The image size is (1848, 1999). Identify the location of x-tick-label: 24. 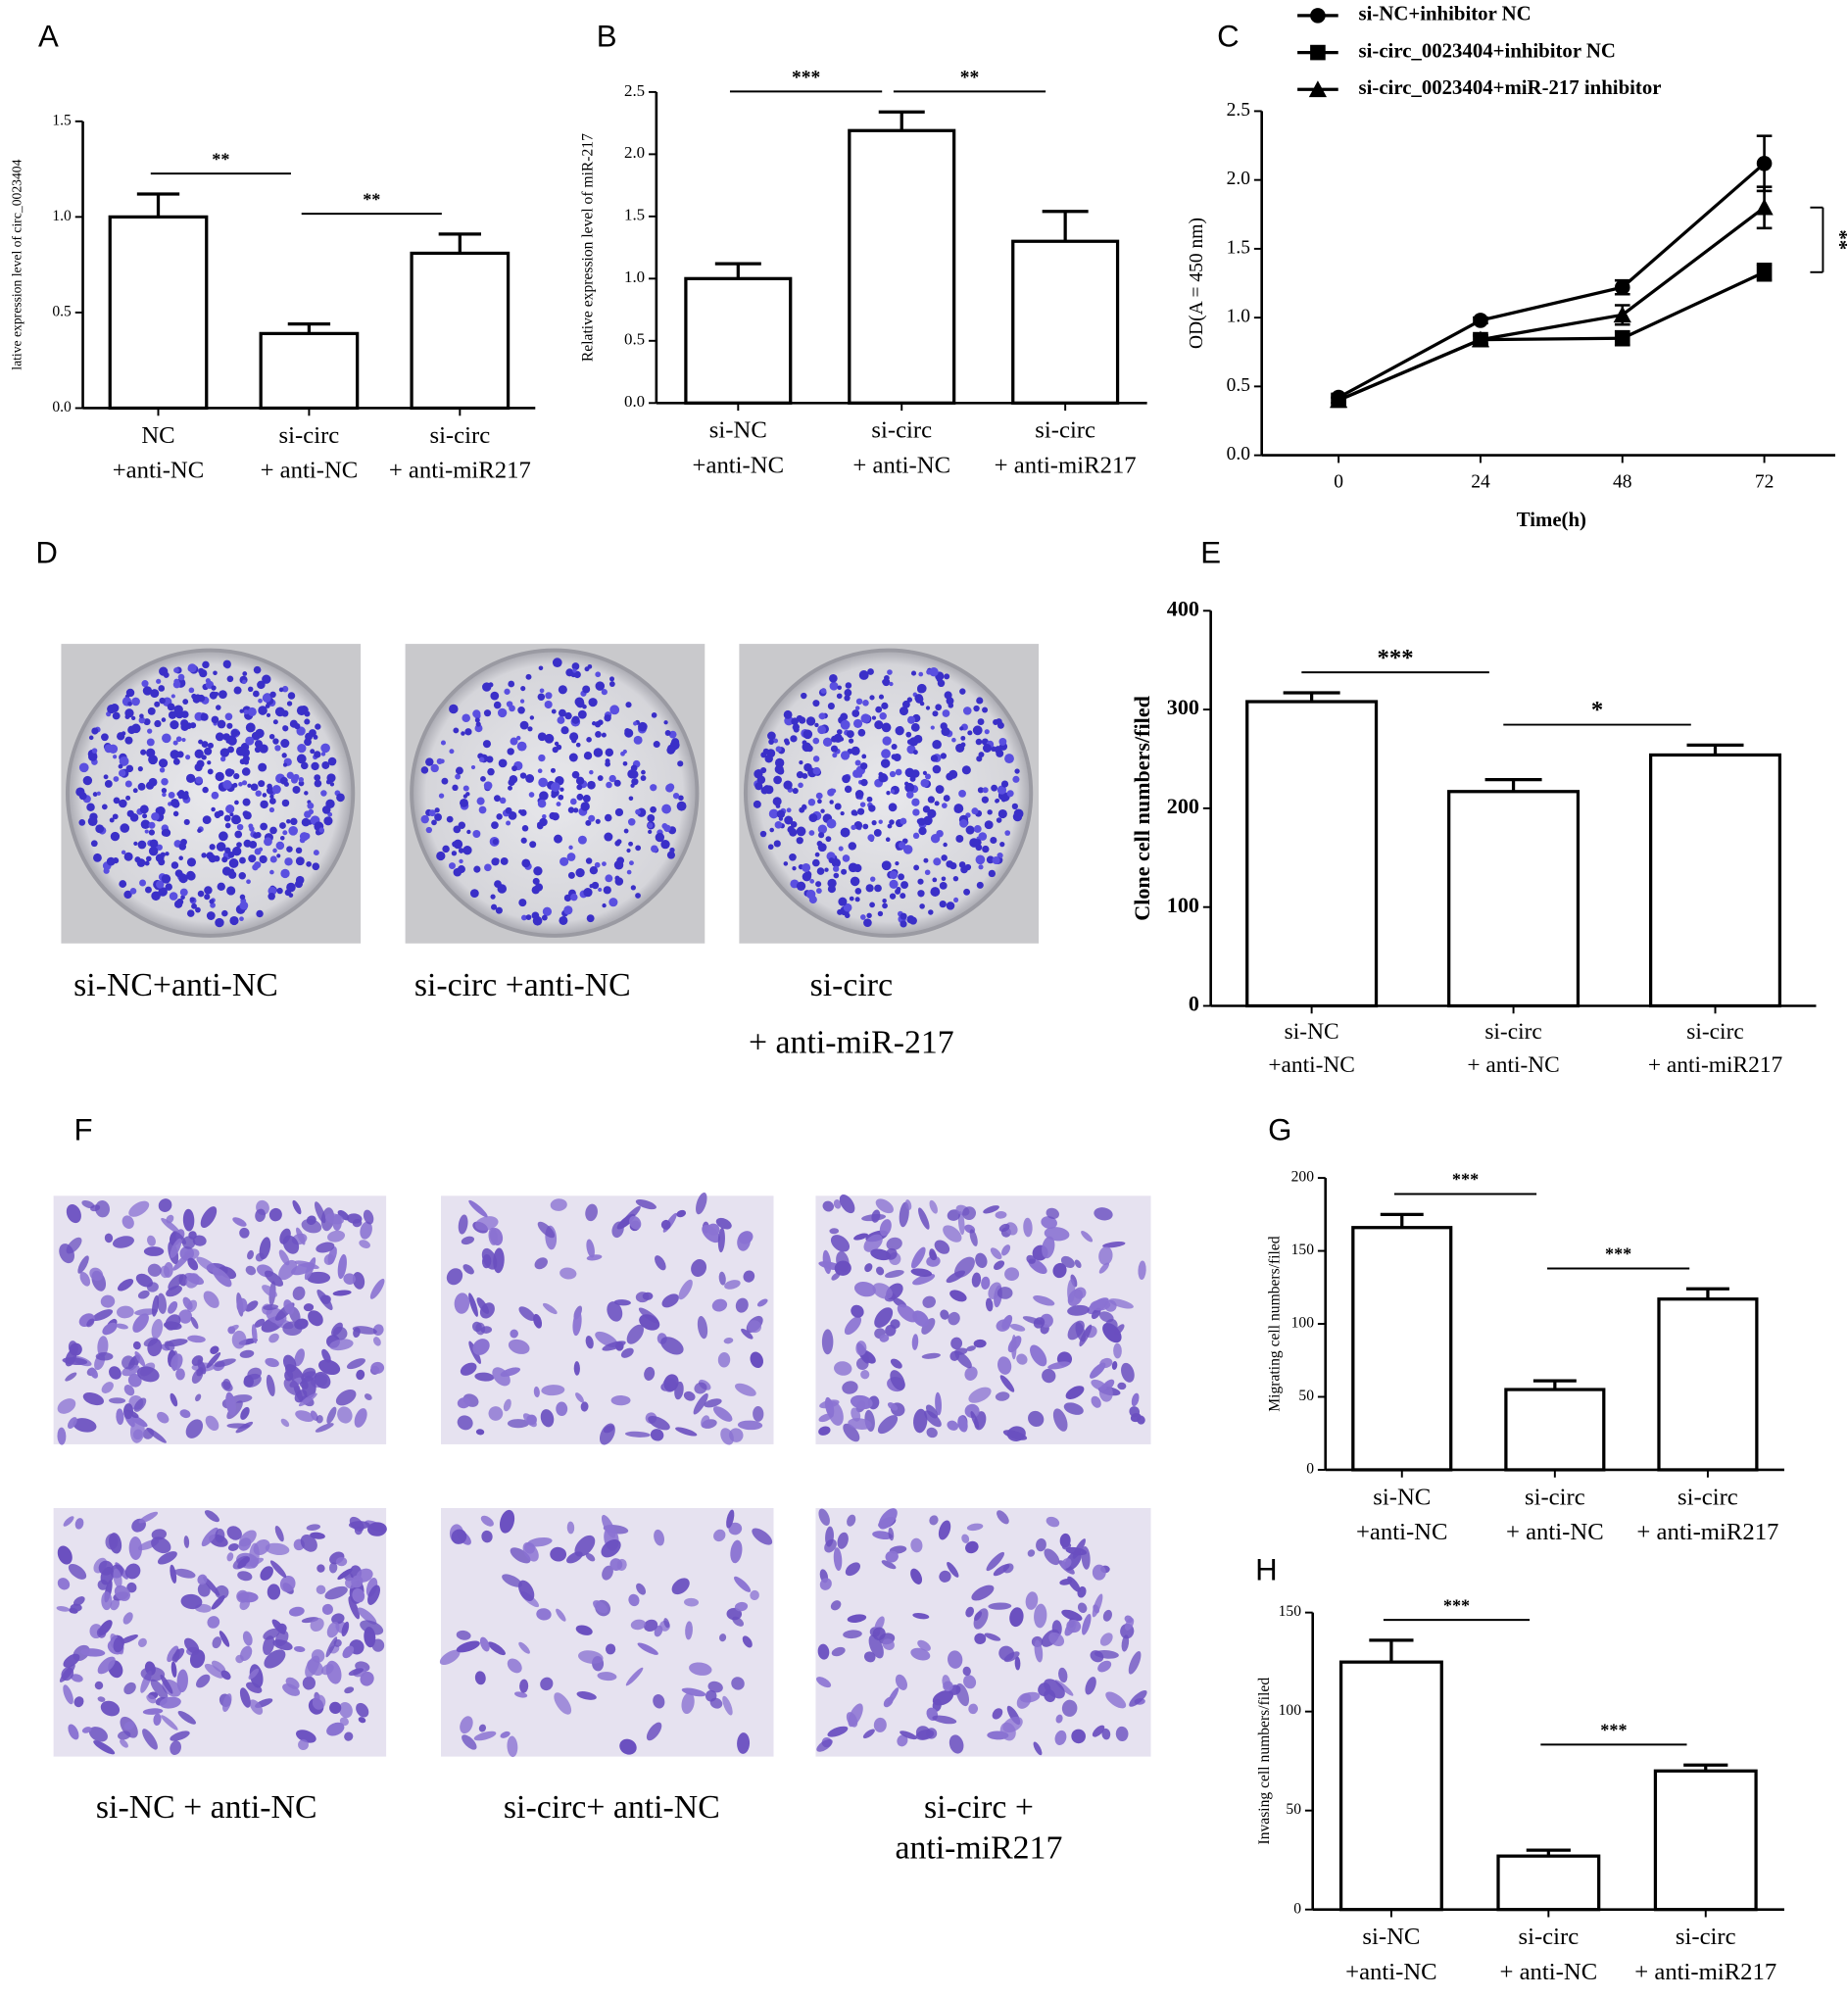
(1481, 482).